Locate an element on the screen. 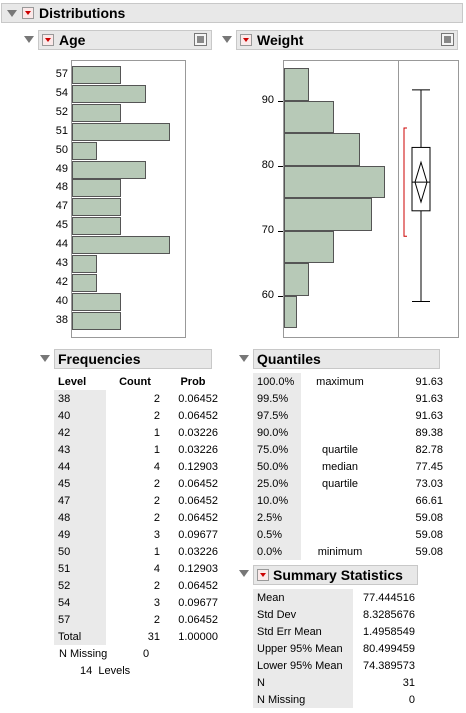 The height and width of the screenshot is (713, 466). n-missing-label: N Missing is located at coordinates (83, 654).